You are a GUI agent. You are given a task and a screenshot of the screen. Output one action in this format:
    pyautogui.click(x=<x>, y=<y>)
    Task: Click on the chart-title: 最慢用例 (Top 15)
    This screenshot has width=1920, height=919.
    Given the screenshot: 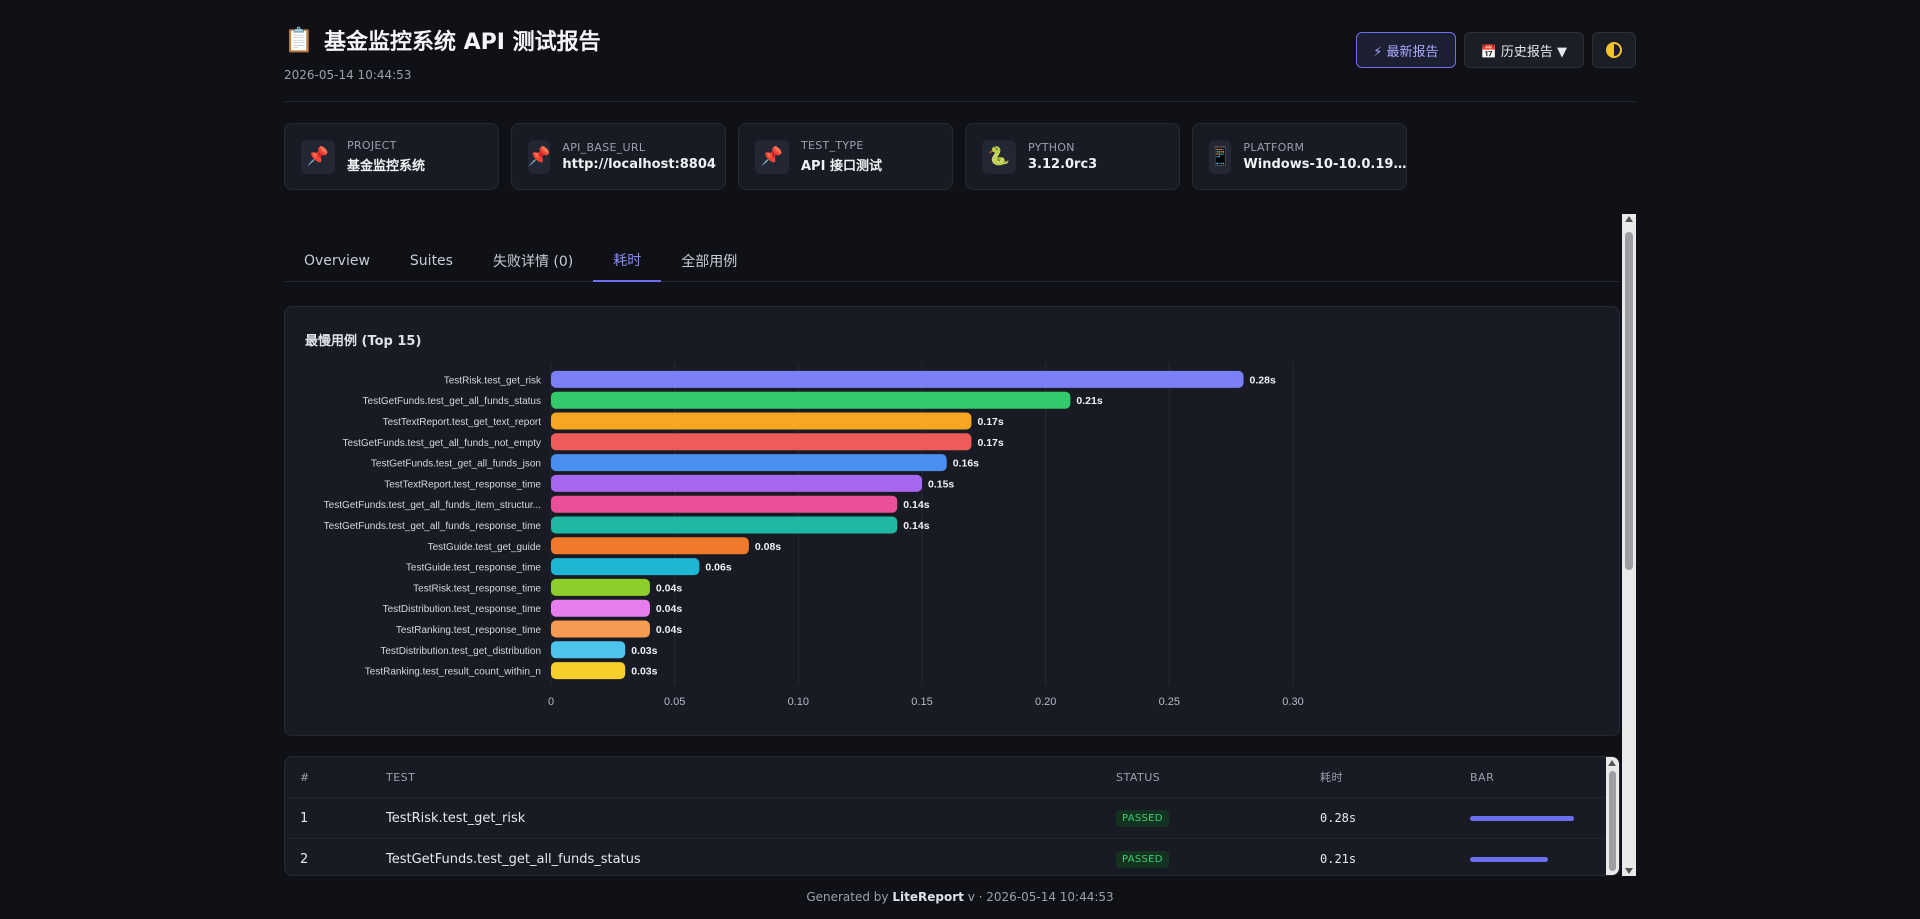 What is the action you would take?
    pyautogui.click(x=363, y=341)
    